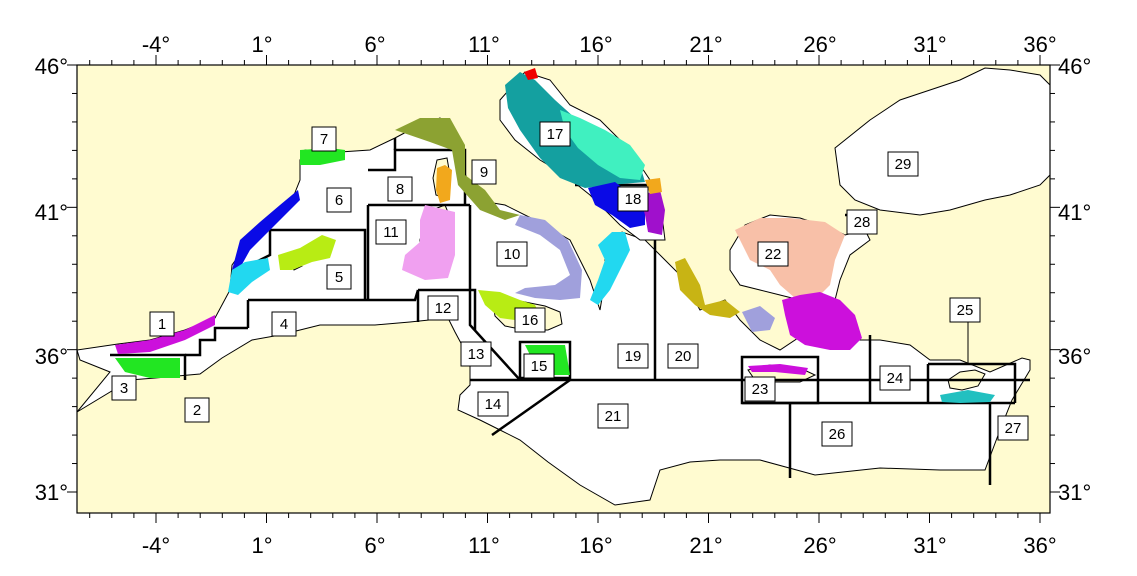 The image size is (1137, 576). I want to click on svg-text: 3, so click(124, 388).